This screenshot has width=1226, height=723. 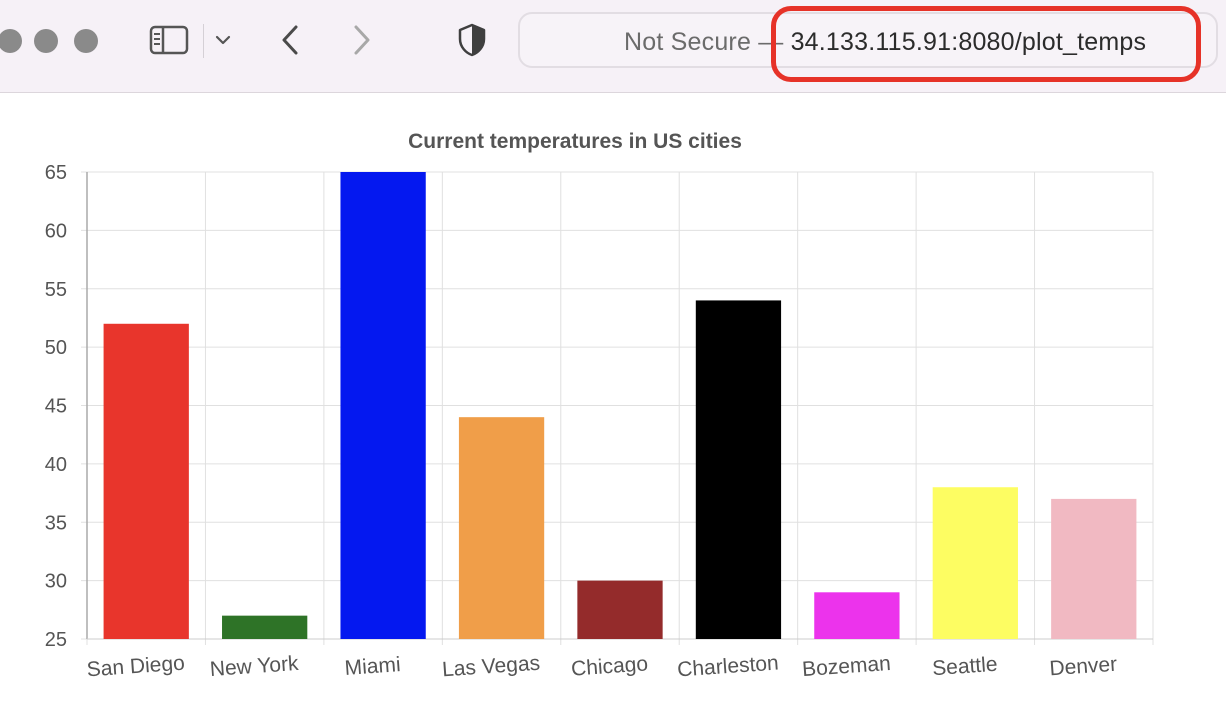 I want to click on y-tick-label: 40, so click(x=56, y=465).